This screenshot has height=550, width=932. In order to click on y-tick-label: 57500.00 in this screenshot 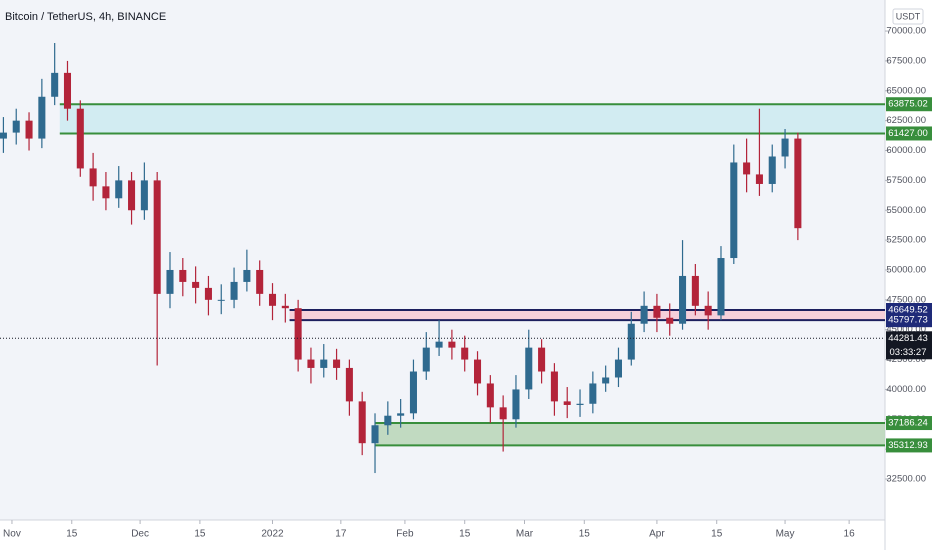, I will do `click(906, 180)`.